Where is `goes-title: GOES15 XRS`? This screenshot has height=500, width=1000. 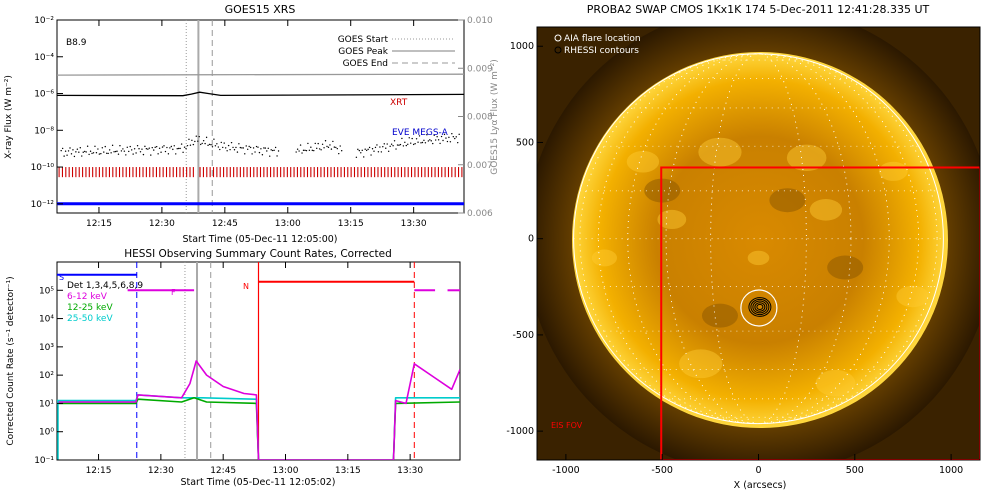
goes-title: GOES15 XRS is located at coordinates (260, 9).